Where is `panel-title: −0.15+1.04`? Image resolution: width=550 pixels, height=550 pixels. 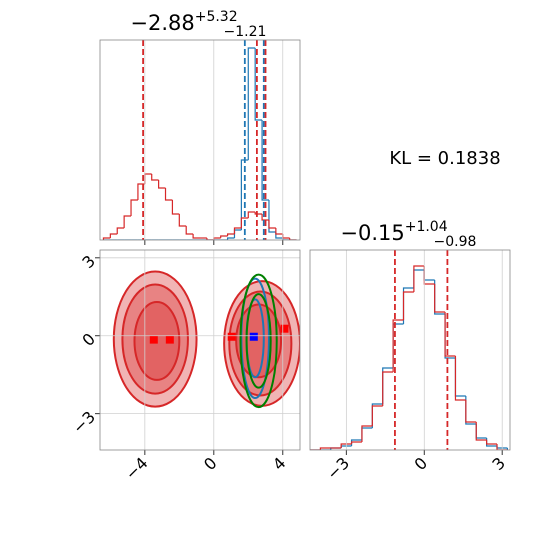
panel-title: −0.15+1.04 is located at coordinates (393, 232).